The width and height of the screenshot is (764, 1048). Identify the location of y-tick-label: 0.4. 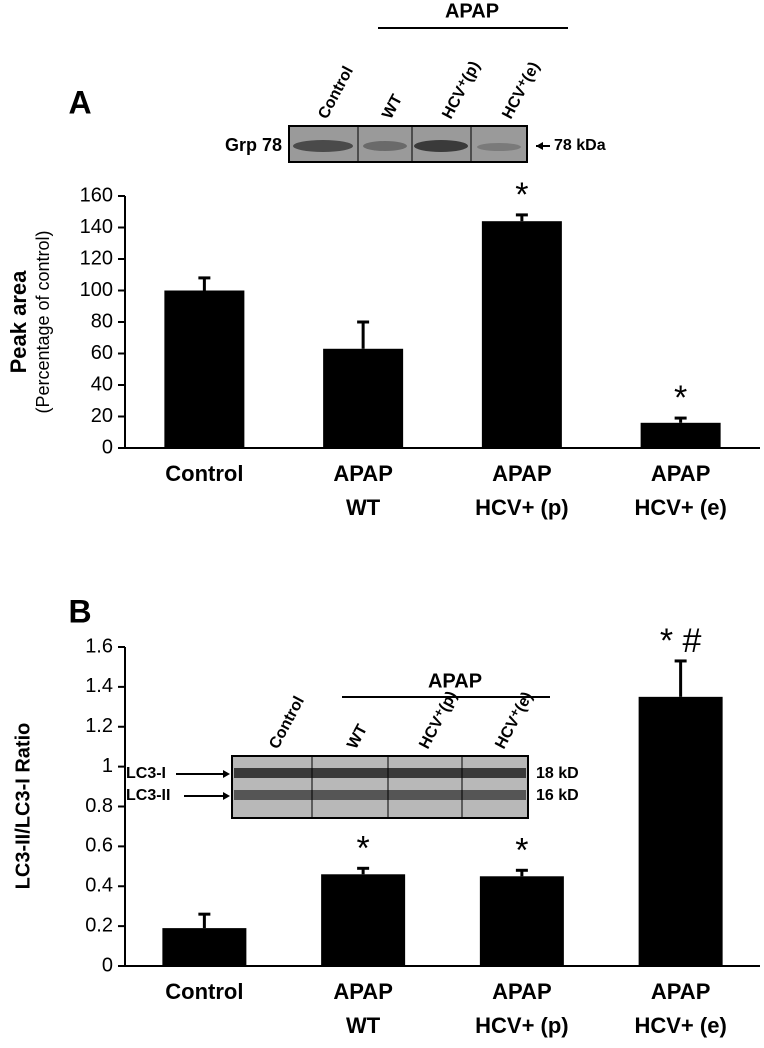
(99, 886).